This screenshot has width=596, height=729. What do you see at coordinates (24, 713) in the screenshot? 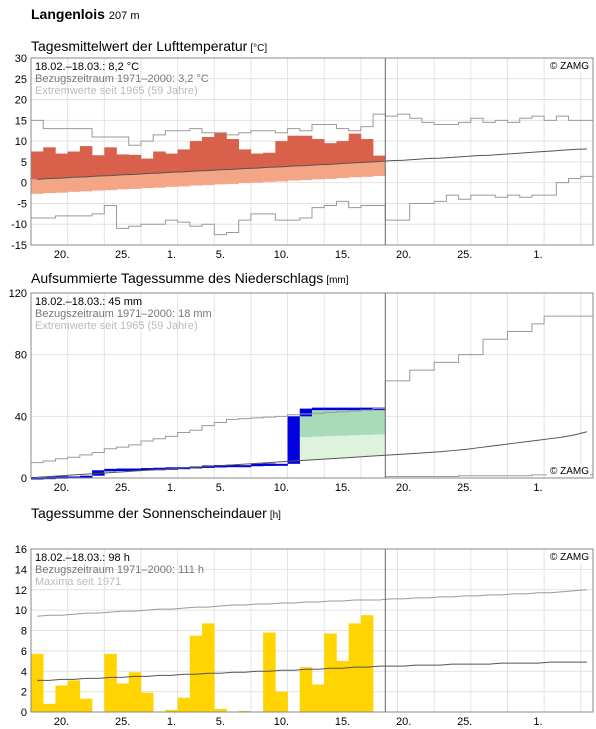
I see `sun-ytick-label: 0` at bounding box center [24, 713].